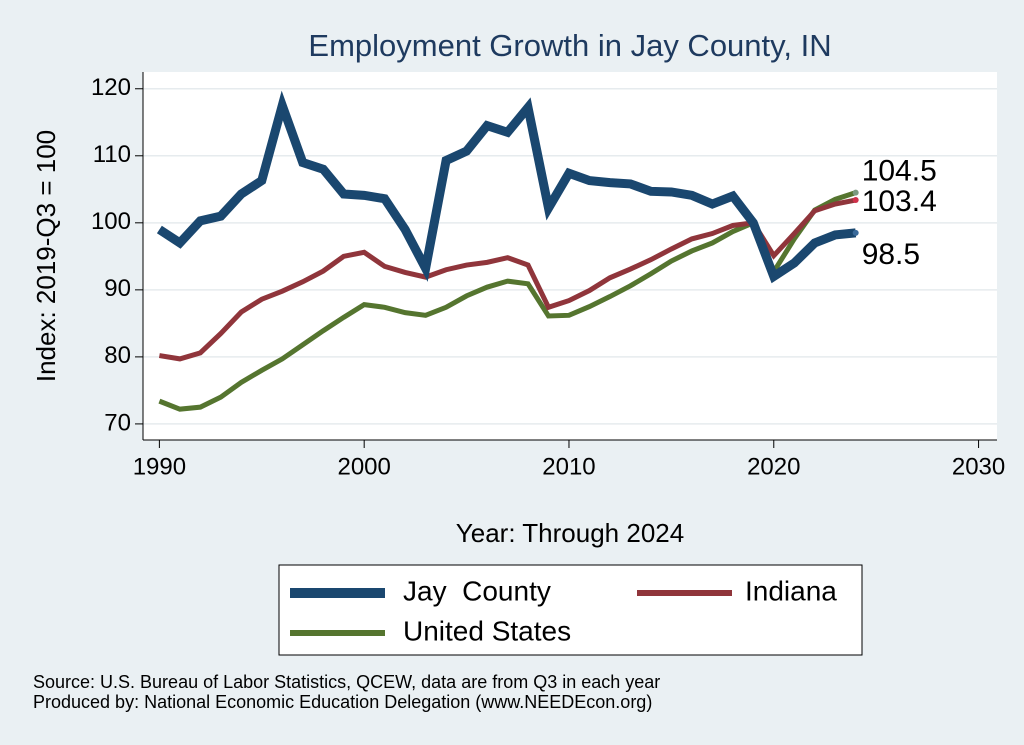  Describe the element at coordinates (570, 533) in the screenshot. I see `x-axis-title: Year: Through 2024` at that location.